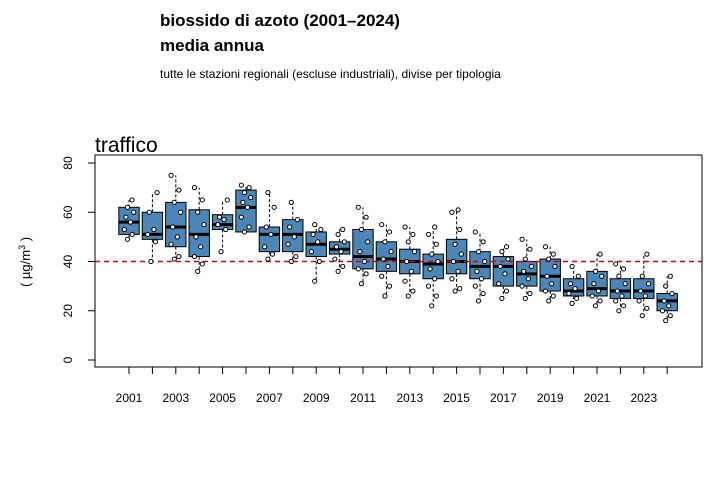 The height and width of the screenshot is (488, 720). I want to click on box-2007, so click(269, 226).